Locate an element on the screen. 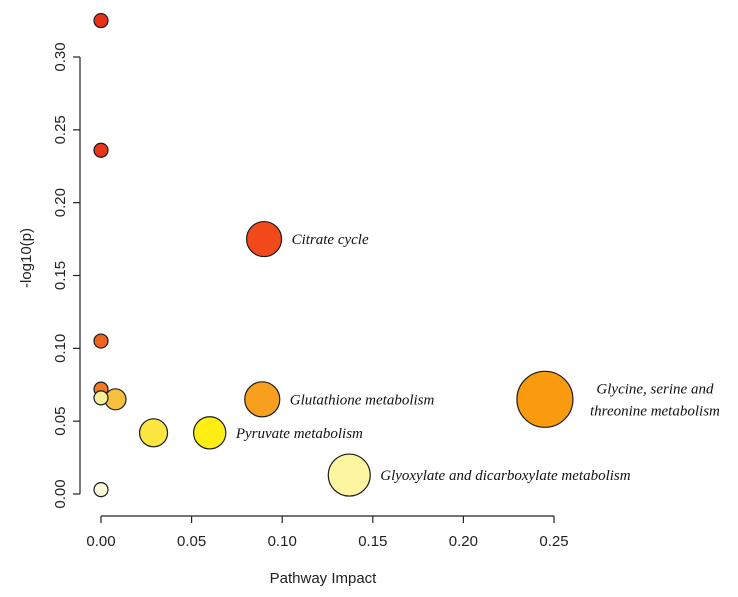 The image size is (738, 597). point-annotation: Pyruvate metabolism is located at coordinates (299, 434).